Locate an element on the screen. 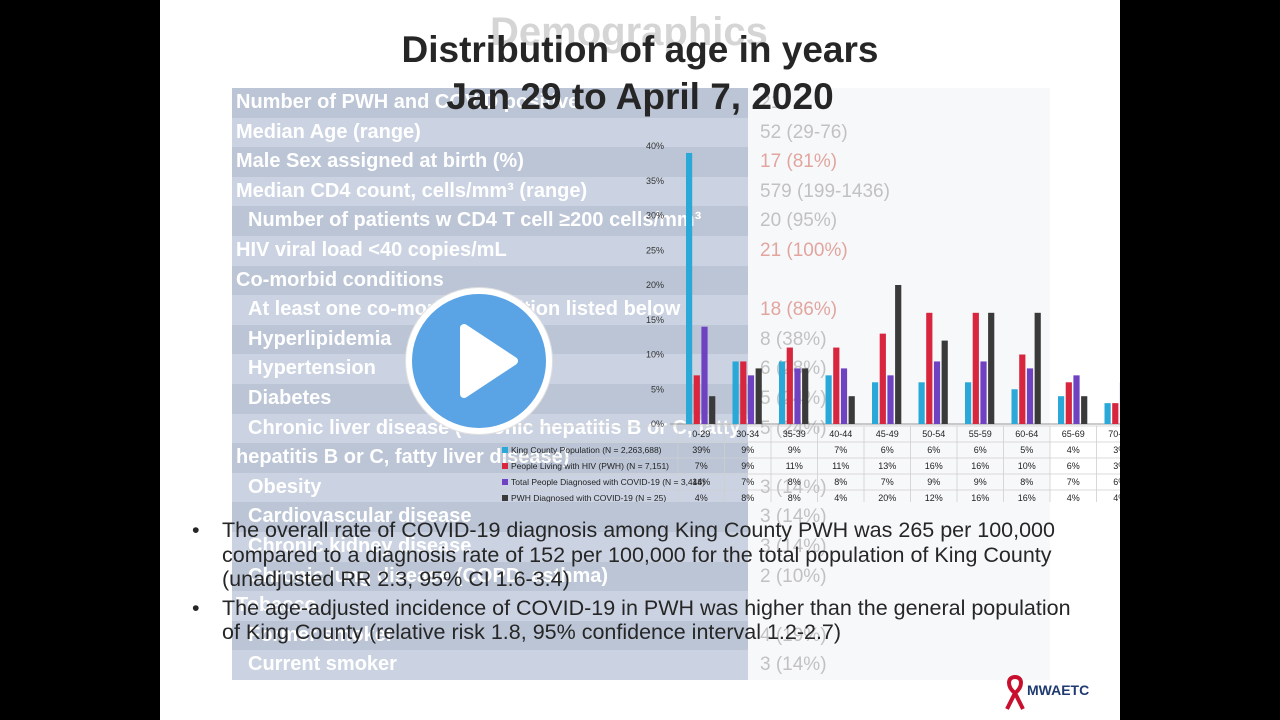 The height and width of the screenshot is (720, 1280). bg-table-row: Chronic kidney disease 3 (14%) is located at coordinates (641, 546).